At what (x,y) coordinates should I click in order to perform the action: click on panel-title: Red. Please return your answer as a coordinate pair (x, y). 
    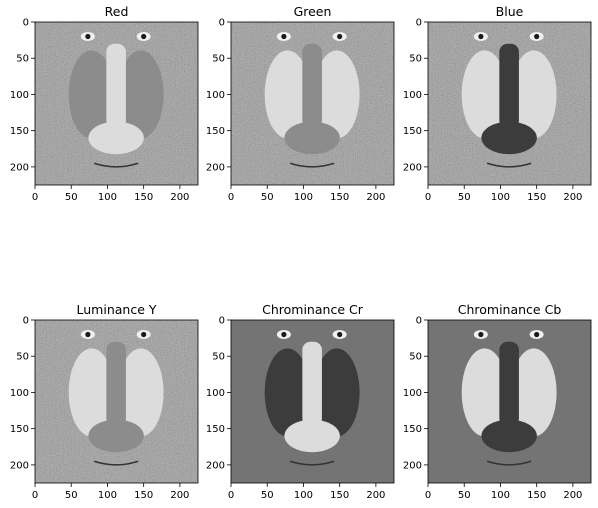
    Looking at the image, I should click on (117, 11).